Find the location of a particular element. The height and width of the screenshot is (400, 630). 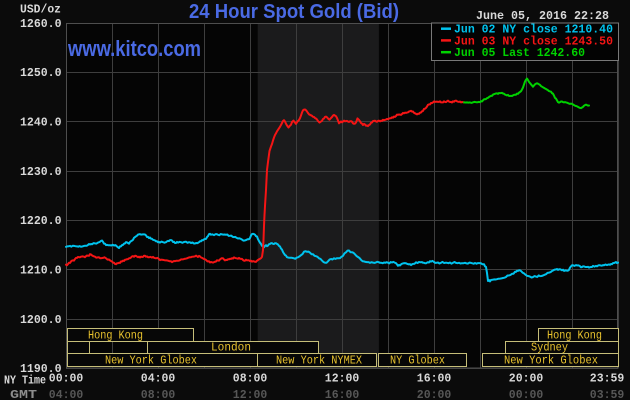

svg-text: New York NYMEX is located at coordinates (319, 360).